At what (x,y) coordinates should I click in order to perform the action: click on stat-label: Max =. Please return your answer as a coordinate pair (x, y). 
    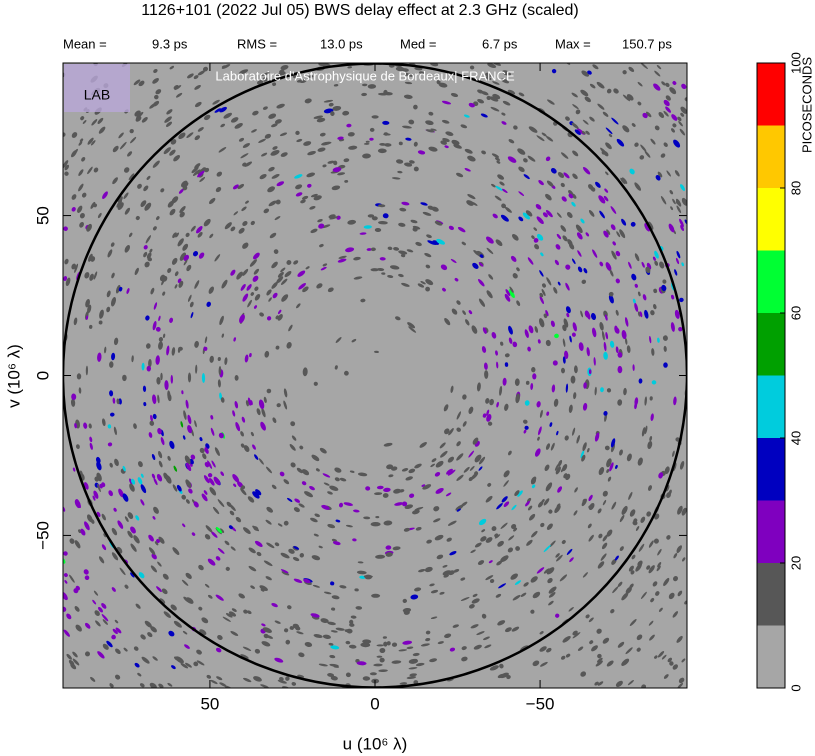
    Looking at the image, I should click on (573, 43).